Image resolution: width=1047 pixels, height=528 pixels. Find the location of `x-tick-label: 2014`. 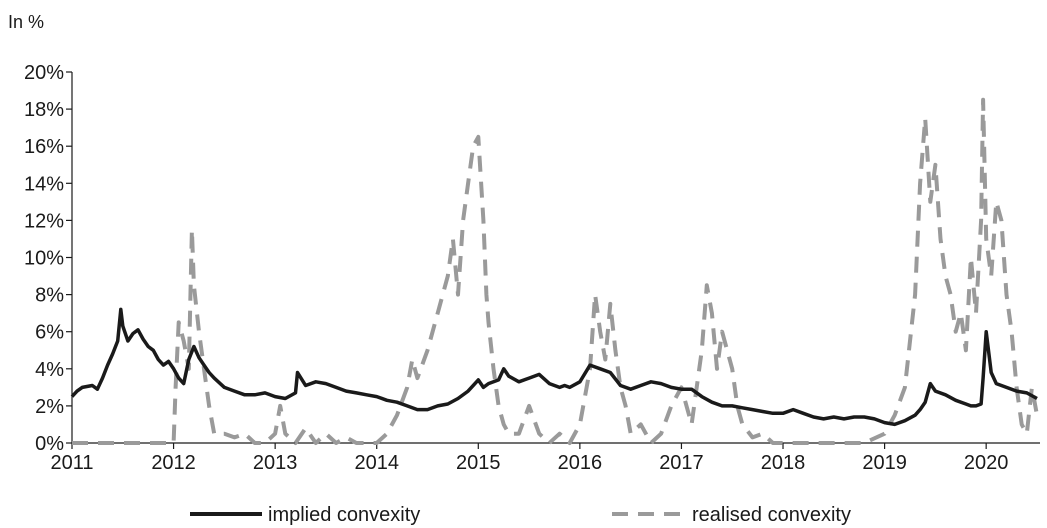

x-tick-label: 2014 is located at coordinates (376, 463).